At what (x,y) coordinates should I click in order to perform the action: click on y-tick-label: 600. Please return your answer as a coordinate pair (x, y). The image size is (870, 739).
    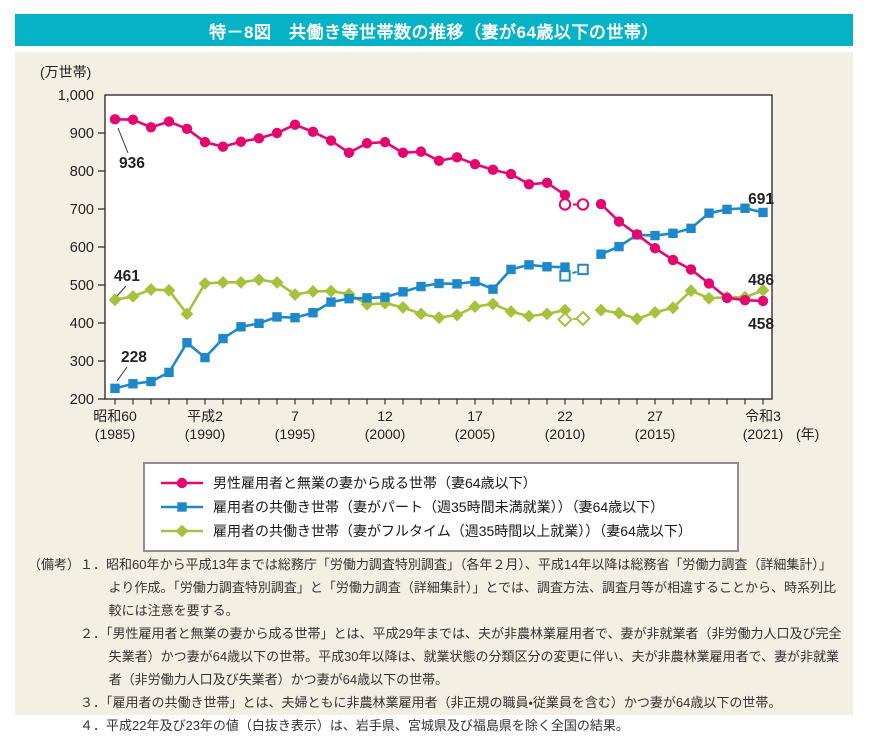
    Looking at the image, I should click on (82, 248).